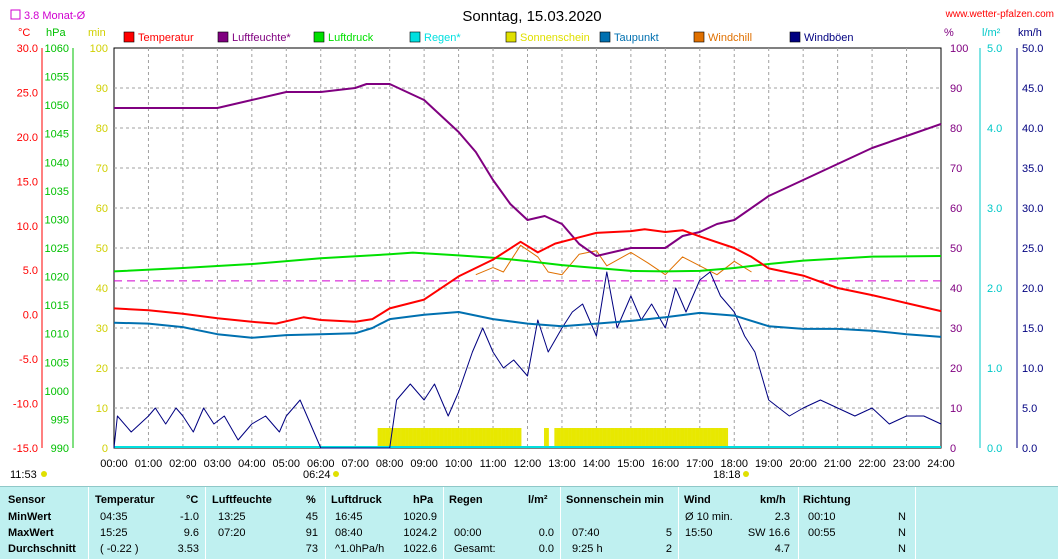 The image size is (1058, 560). Describe the element at coordinates (615, 500) in the screenshot. I see `stats-header-sunshine: Sonnenschein min` at that location.